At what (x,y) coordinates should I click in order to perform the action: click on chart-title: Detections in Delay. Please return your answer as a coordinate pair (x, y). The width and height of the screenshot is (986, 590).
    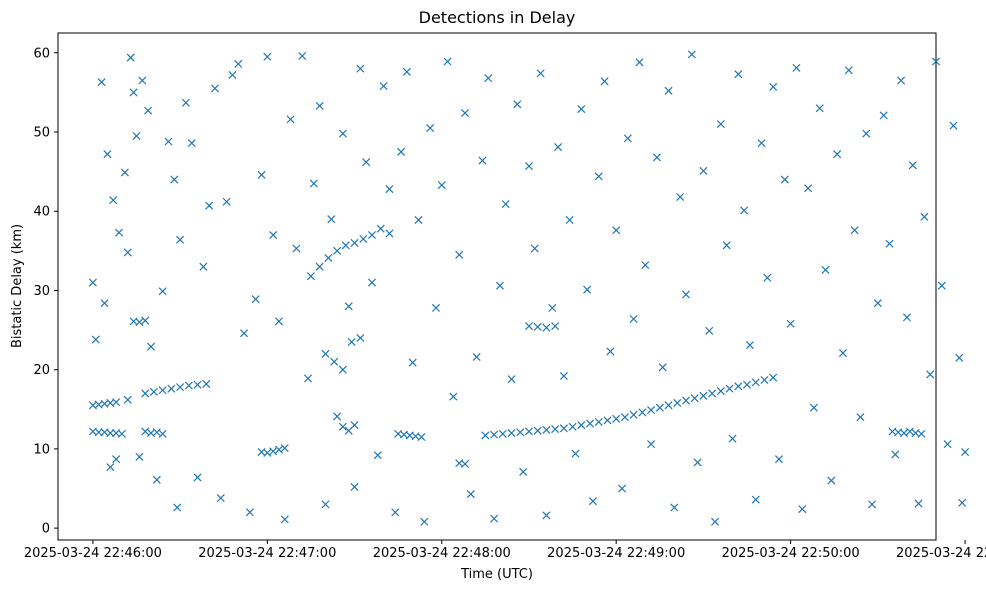
    Looking at the image, I should click on (497, 17).